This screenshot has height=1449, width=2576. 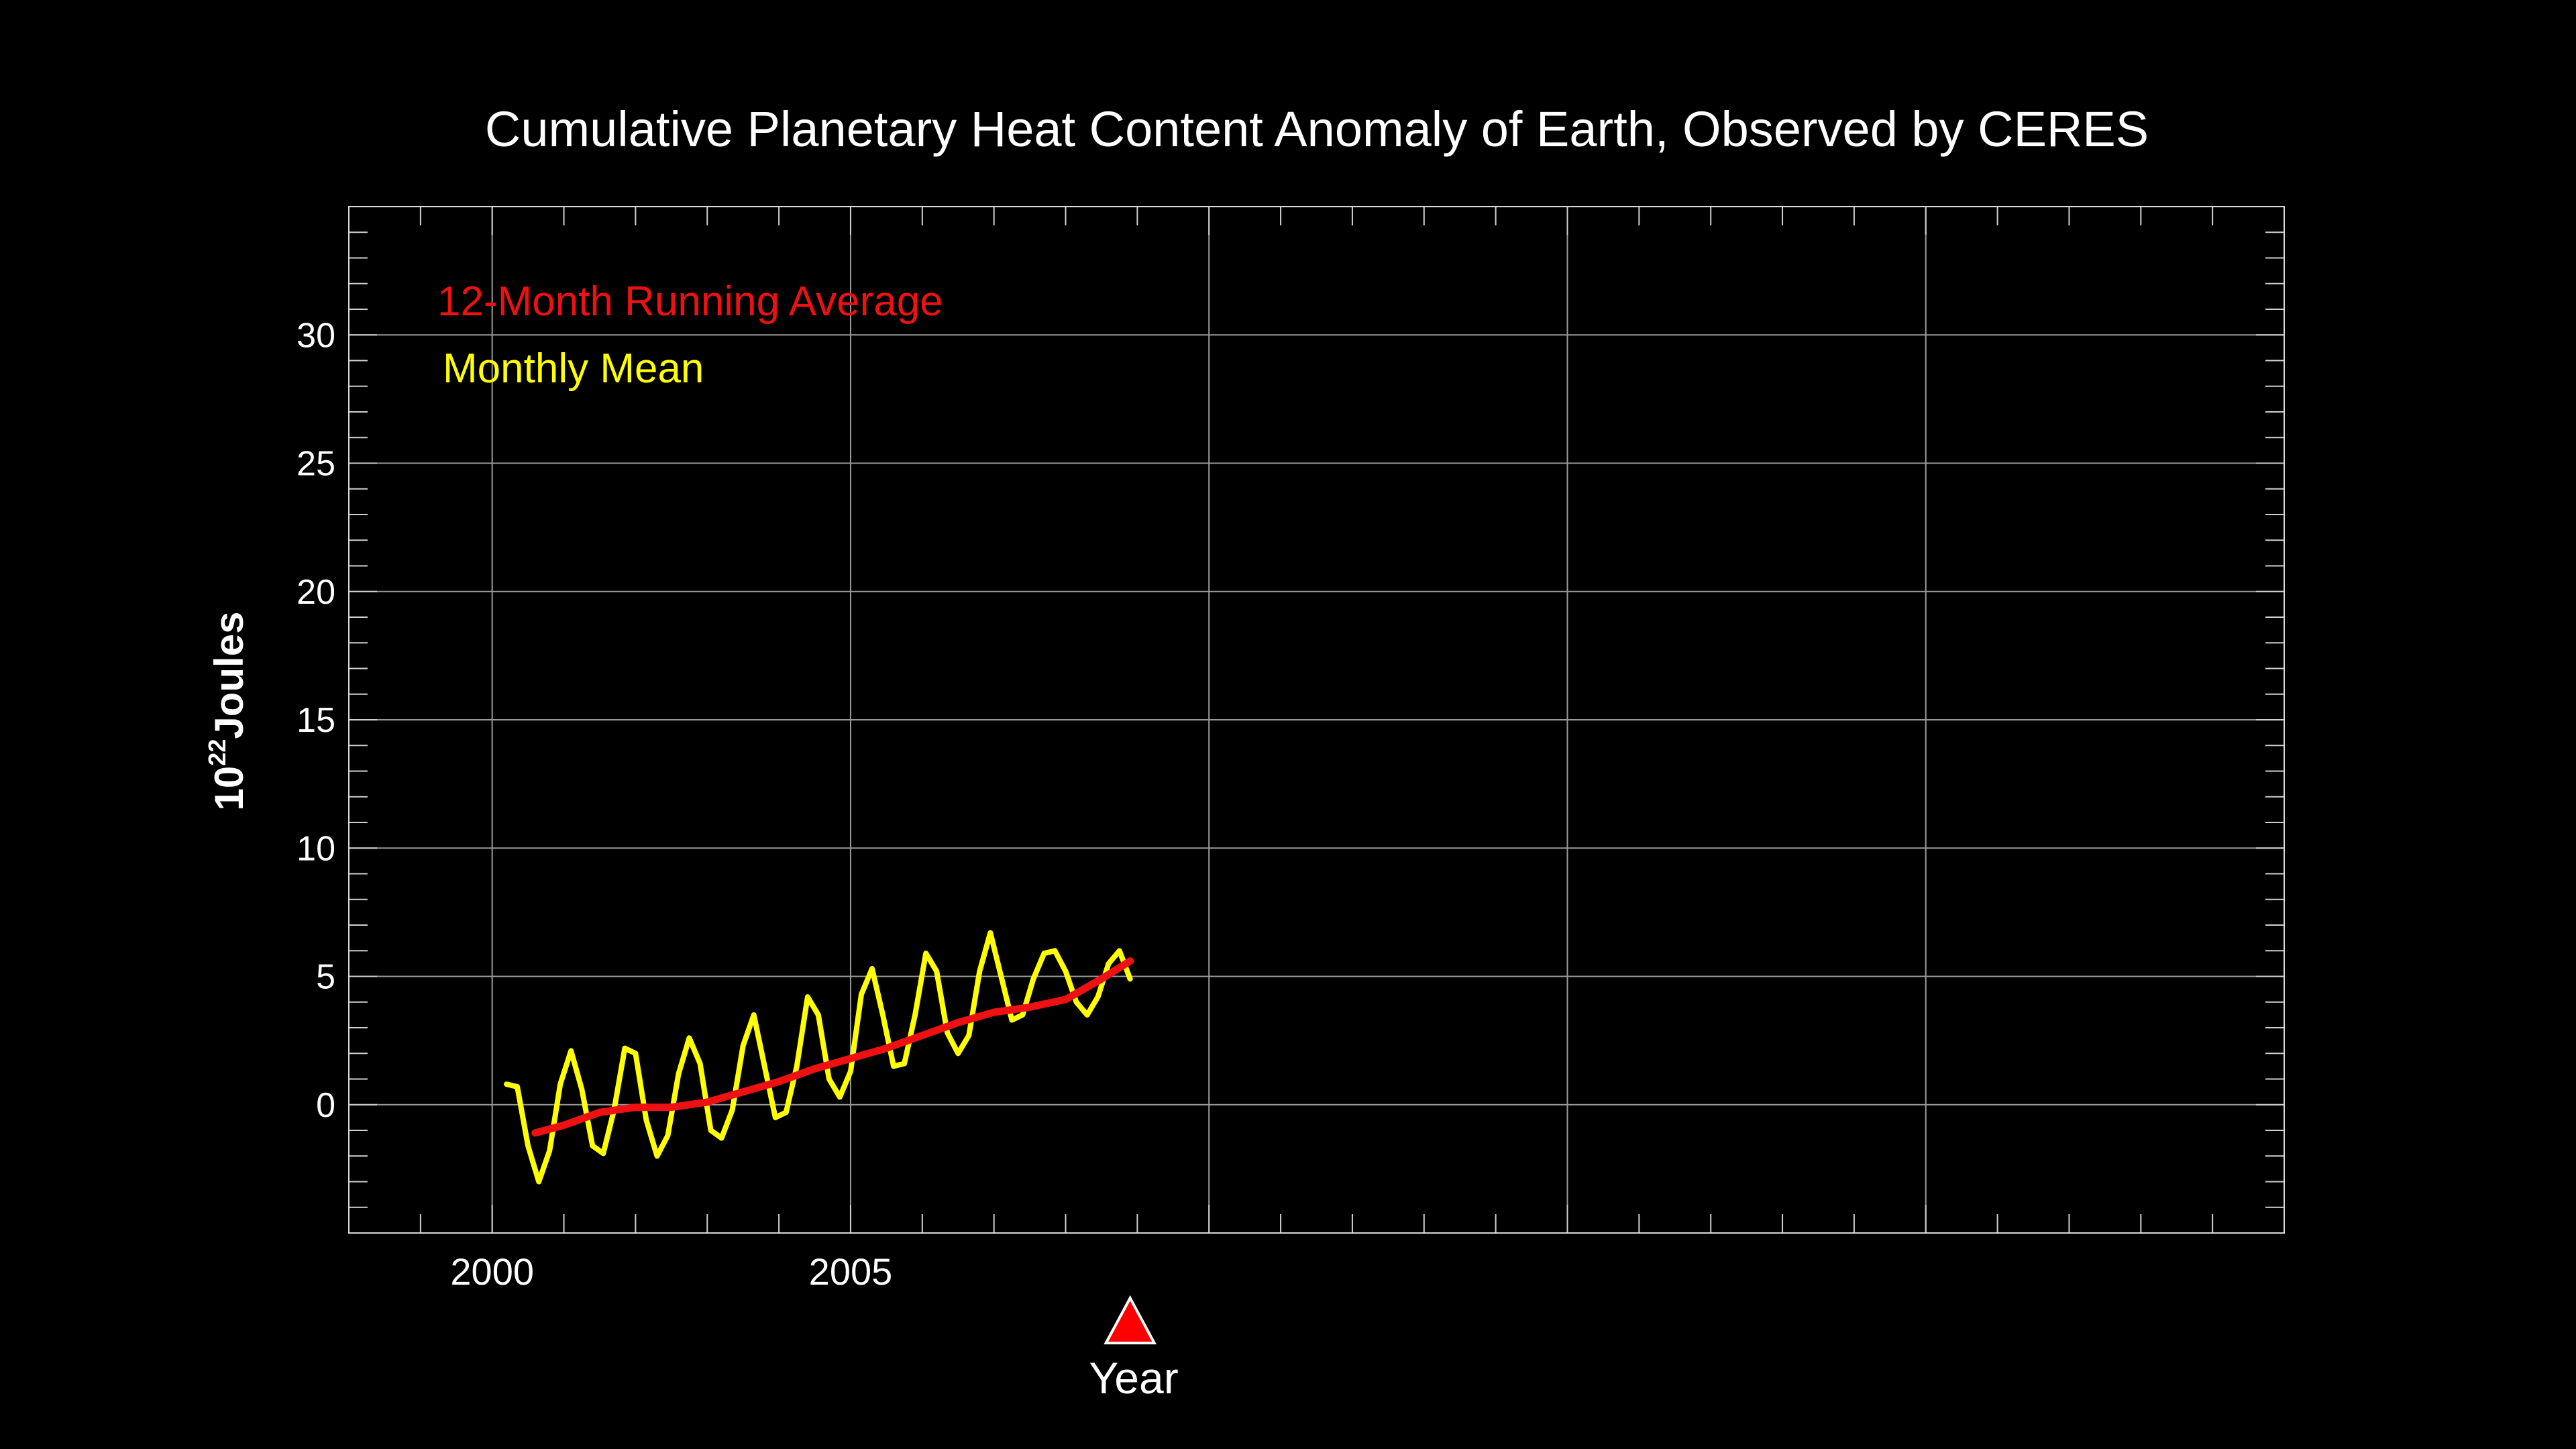 What do you see at coordinates (316, 464) in the screenshot?
I see `y-tick-label: 25` at bounding box center [316, 464].